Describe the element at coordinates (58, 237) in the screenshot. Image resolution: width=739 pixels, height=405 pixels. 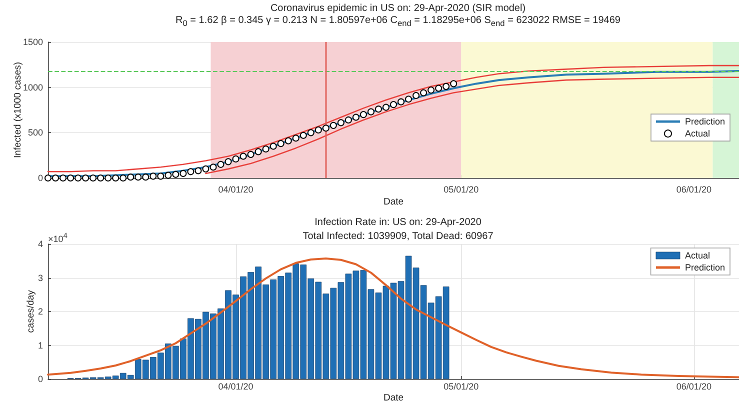
I see `text: ×10$^{4}$` at that location.